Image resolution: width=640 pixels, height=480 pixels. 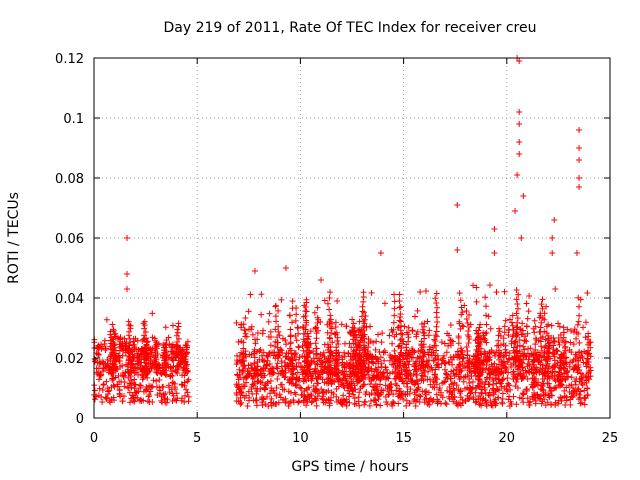 I want to click on x-tick-label: 0, so click(x=94, y=438).